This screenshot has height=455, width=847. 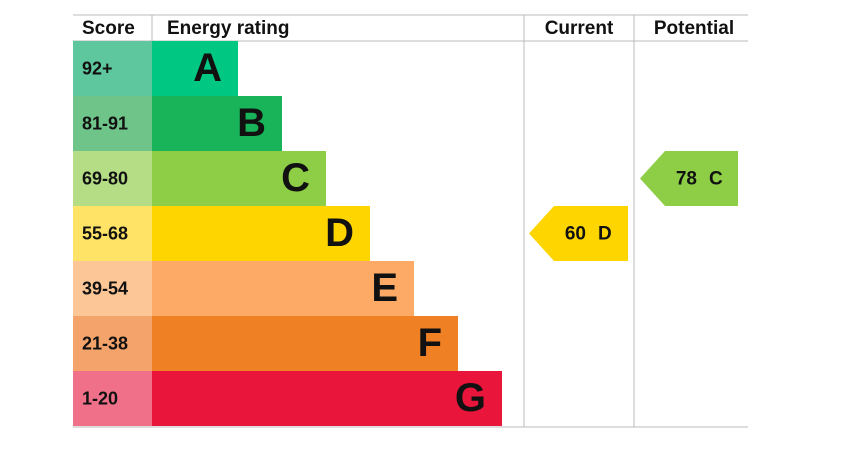 What do you see at coordinates (105, 288) in the screenshot?
I see `score-range: 39-54` at bounding box center [105, 288].